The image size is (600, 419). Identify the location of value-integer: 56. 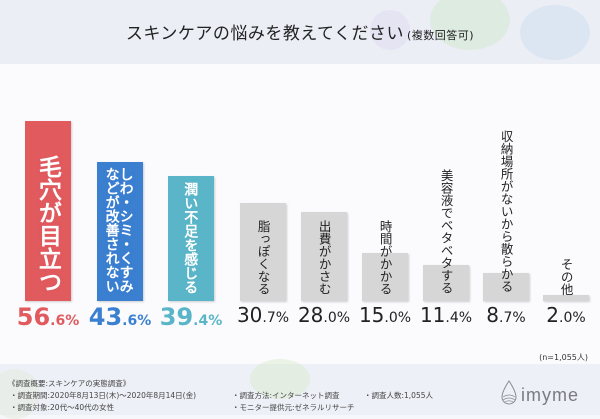
(33, 317).